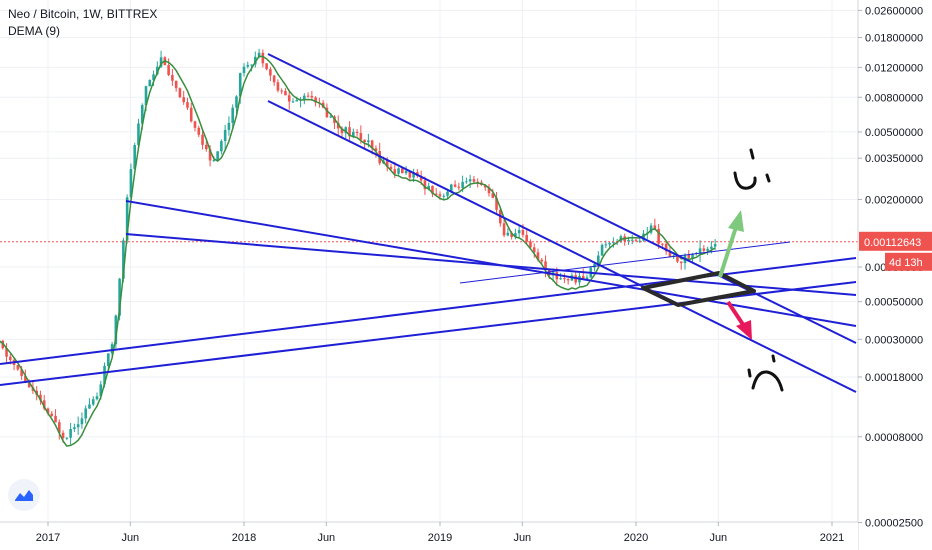  Describe the element at coordinates (894, 340) in the screenshot. I see `y-tick-label: 0.00030000` at that location.